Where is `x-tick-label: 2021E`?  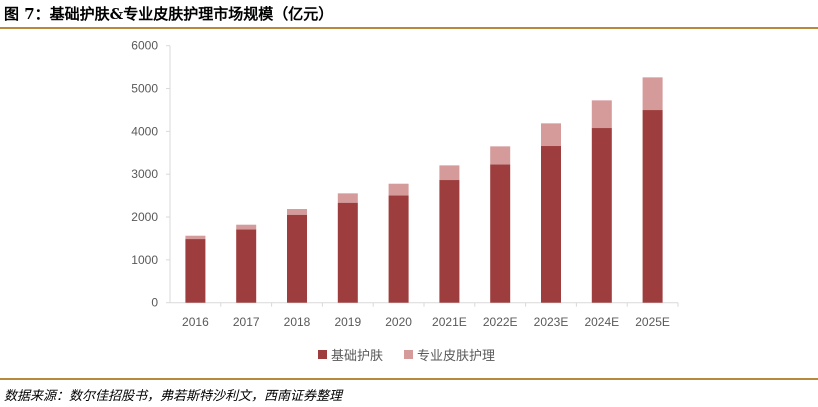
x-tick-label: 2021E is located at coordinates (449, 322).